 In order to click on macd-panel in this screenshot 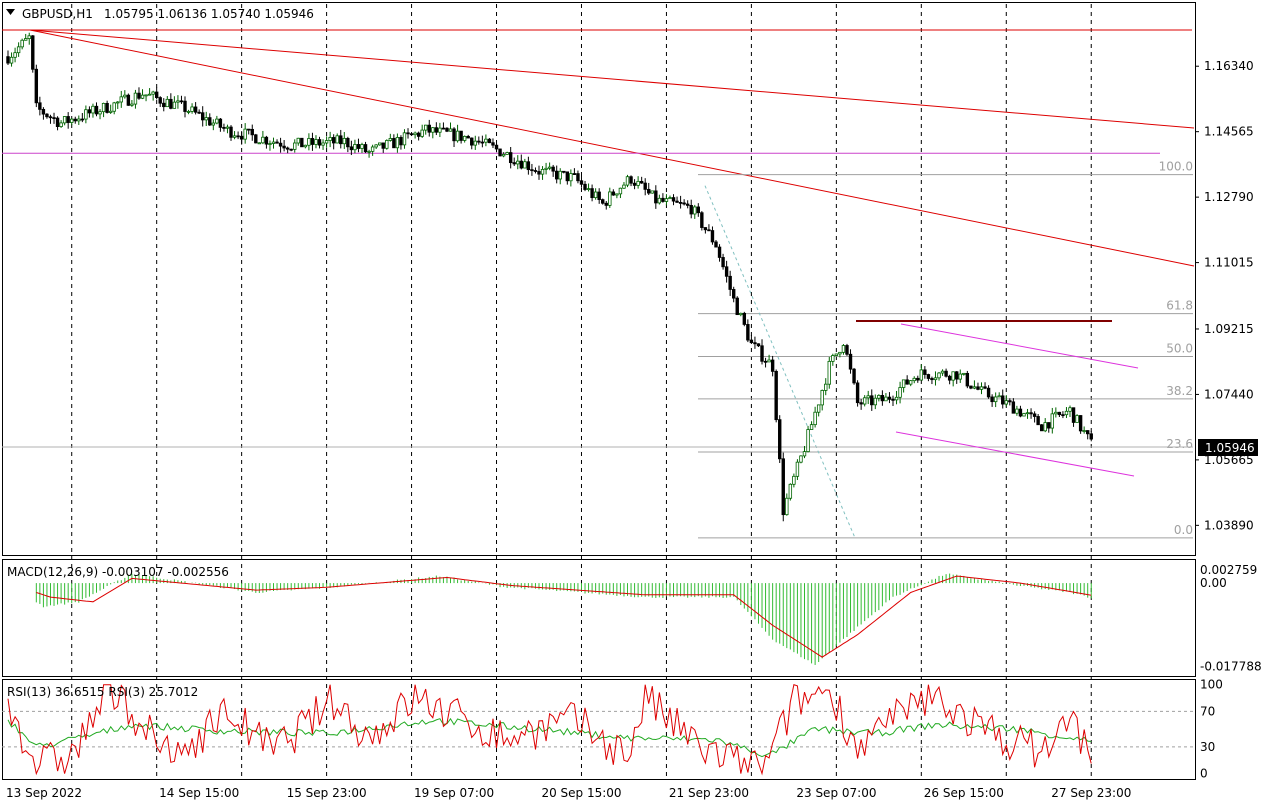, I will do `click(599, 618)`.